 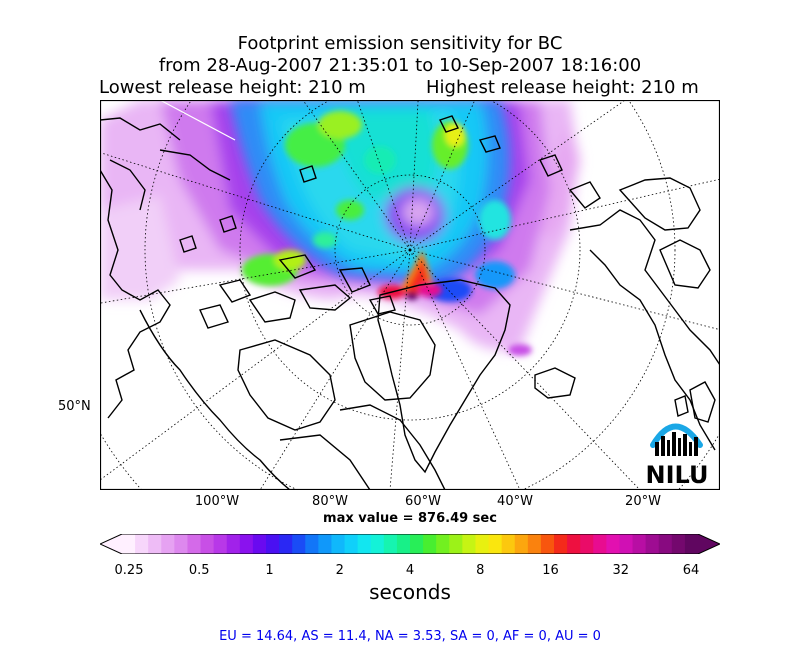 I want to click on max-value: max value = 876.49 sec, so click(x=410, y=518).